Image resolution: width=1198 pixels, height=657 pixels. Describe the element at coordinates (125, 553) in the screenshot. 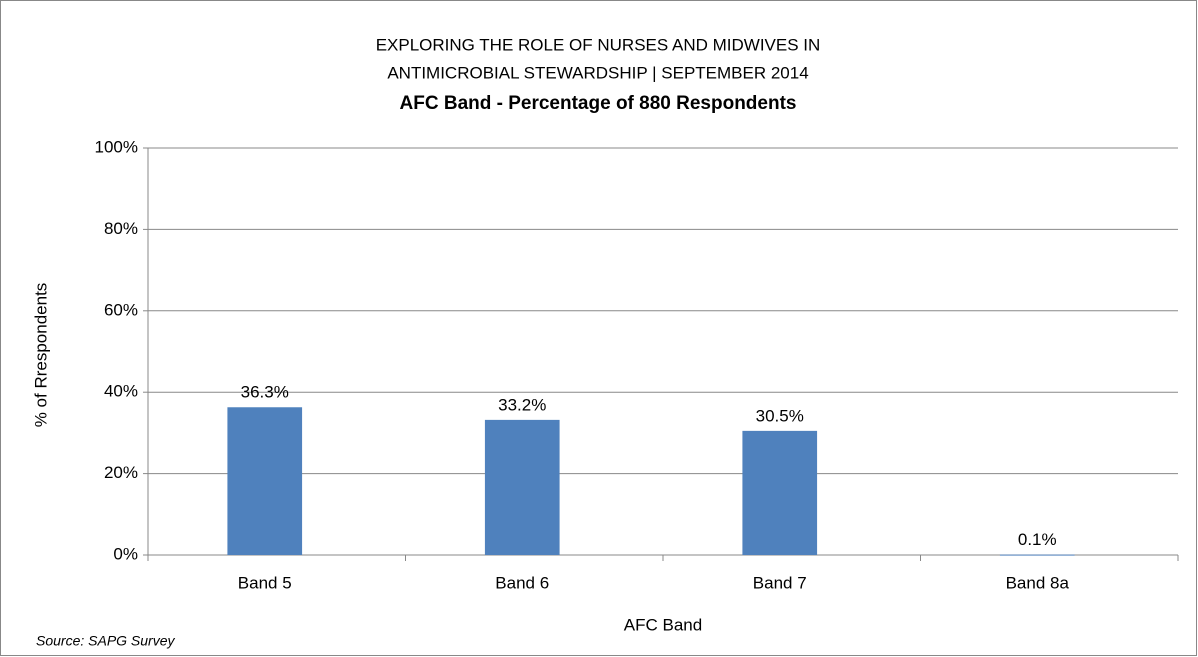

I see `y-tick-label: 0%` at that location.